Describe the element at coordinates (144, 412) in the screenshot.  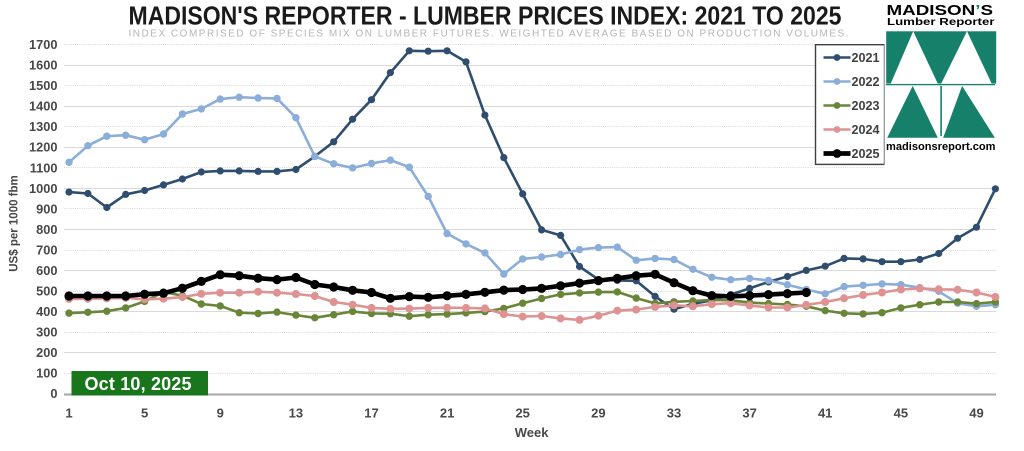
I see `svg-text: 5` at that location.